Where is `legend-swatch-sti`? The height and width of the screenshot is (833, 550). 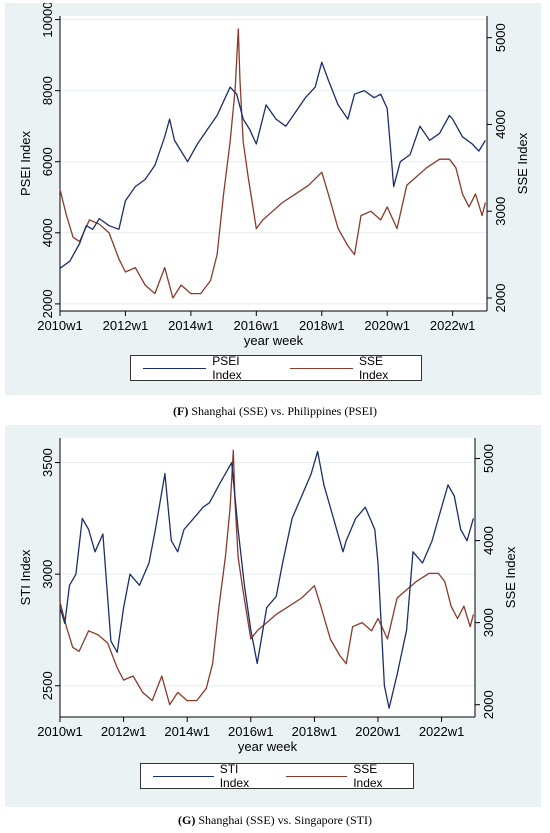
legend-swatch-sti is located at coordinates (183, 776).